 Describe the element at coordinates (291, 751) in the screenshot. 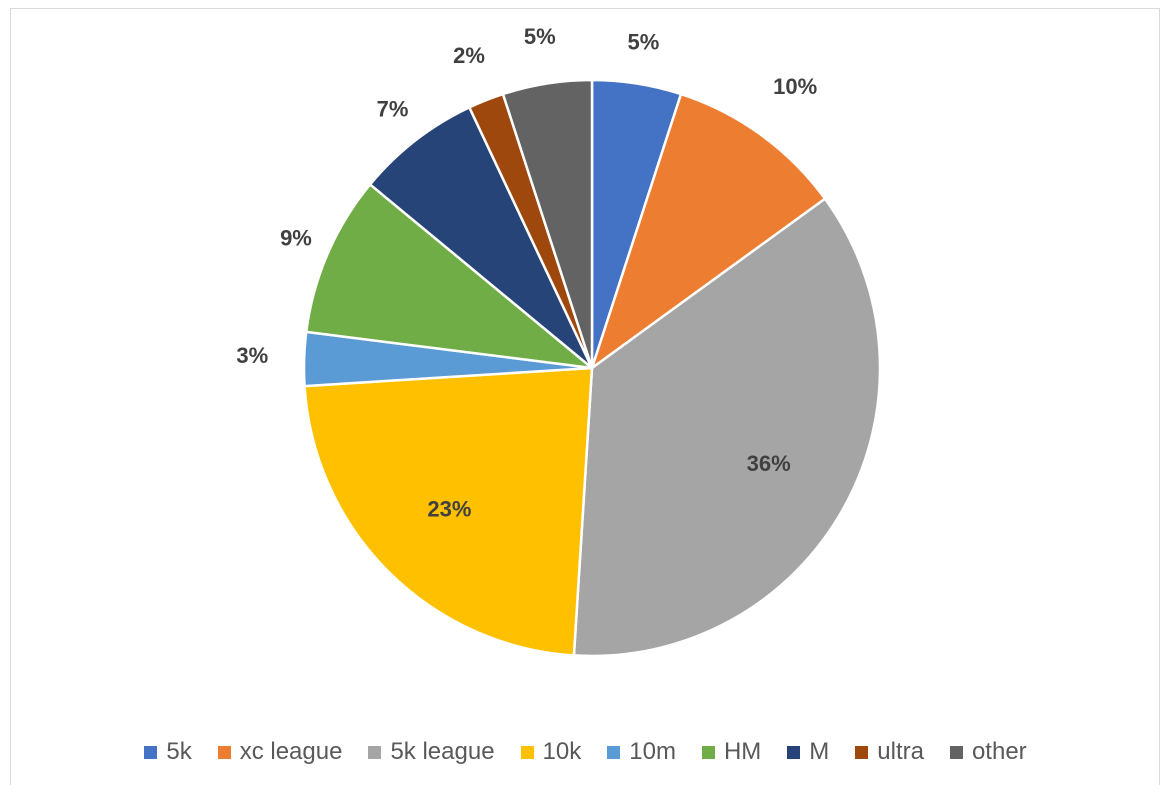

I see `legend-label-xc-league: xc league` at that location.